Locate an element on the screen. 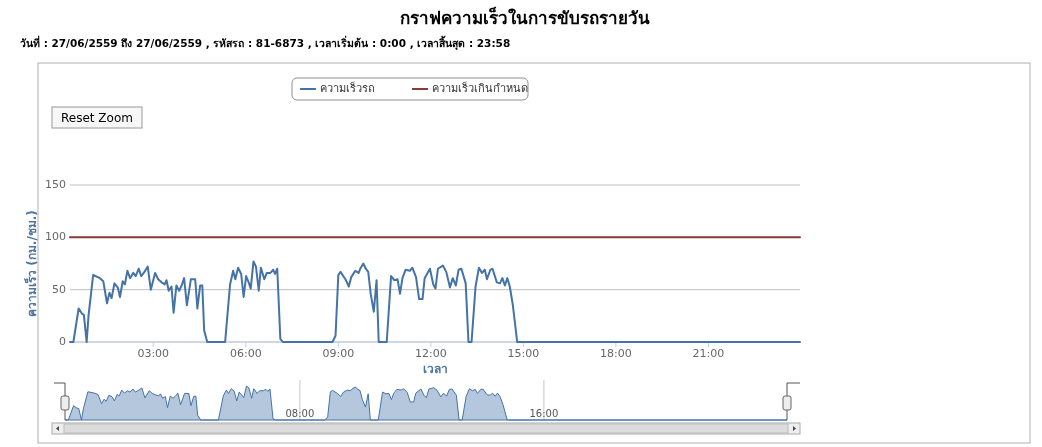  x-tick-label: 16:00 is located at coordinates (544, 413).